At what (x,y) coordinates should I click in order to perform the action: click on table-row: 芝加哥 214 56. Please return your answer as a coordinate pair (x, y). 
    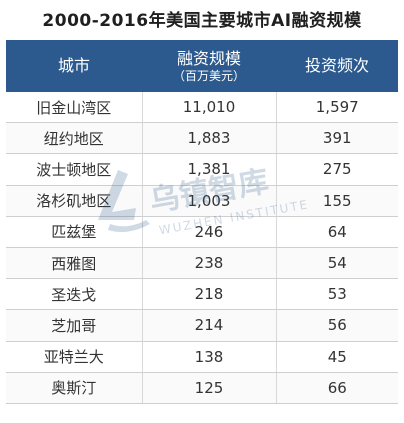
    Looking at the image, I should click on (202, 325).